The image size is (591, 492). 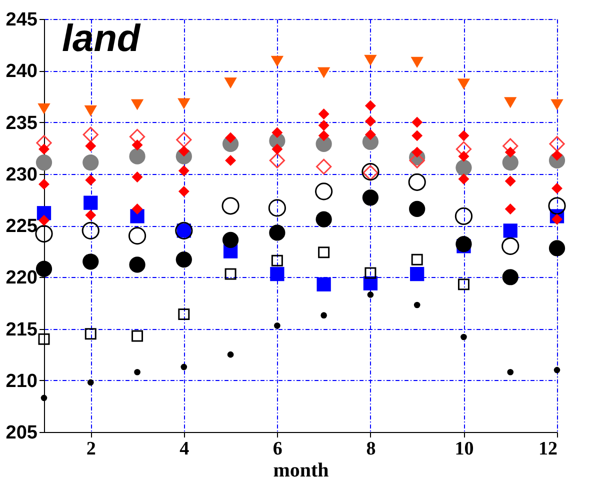 I want to click on y-tick-label: 225, so click(x=22, y=226).